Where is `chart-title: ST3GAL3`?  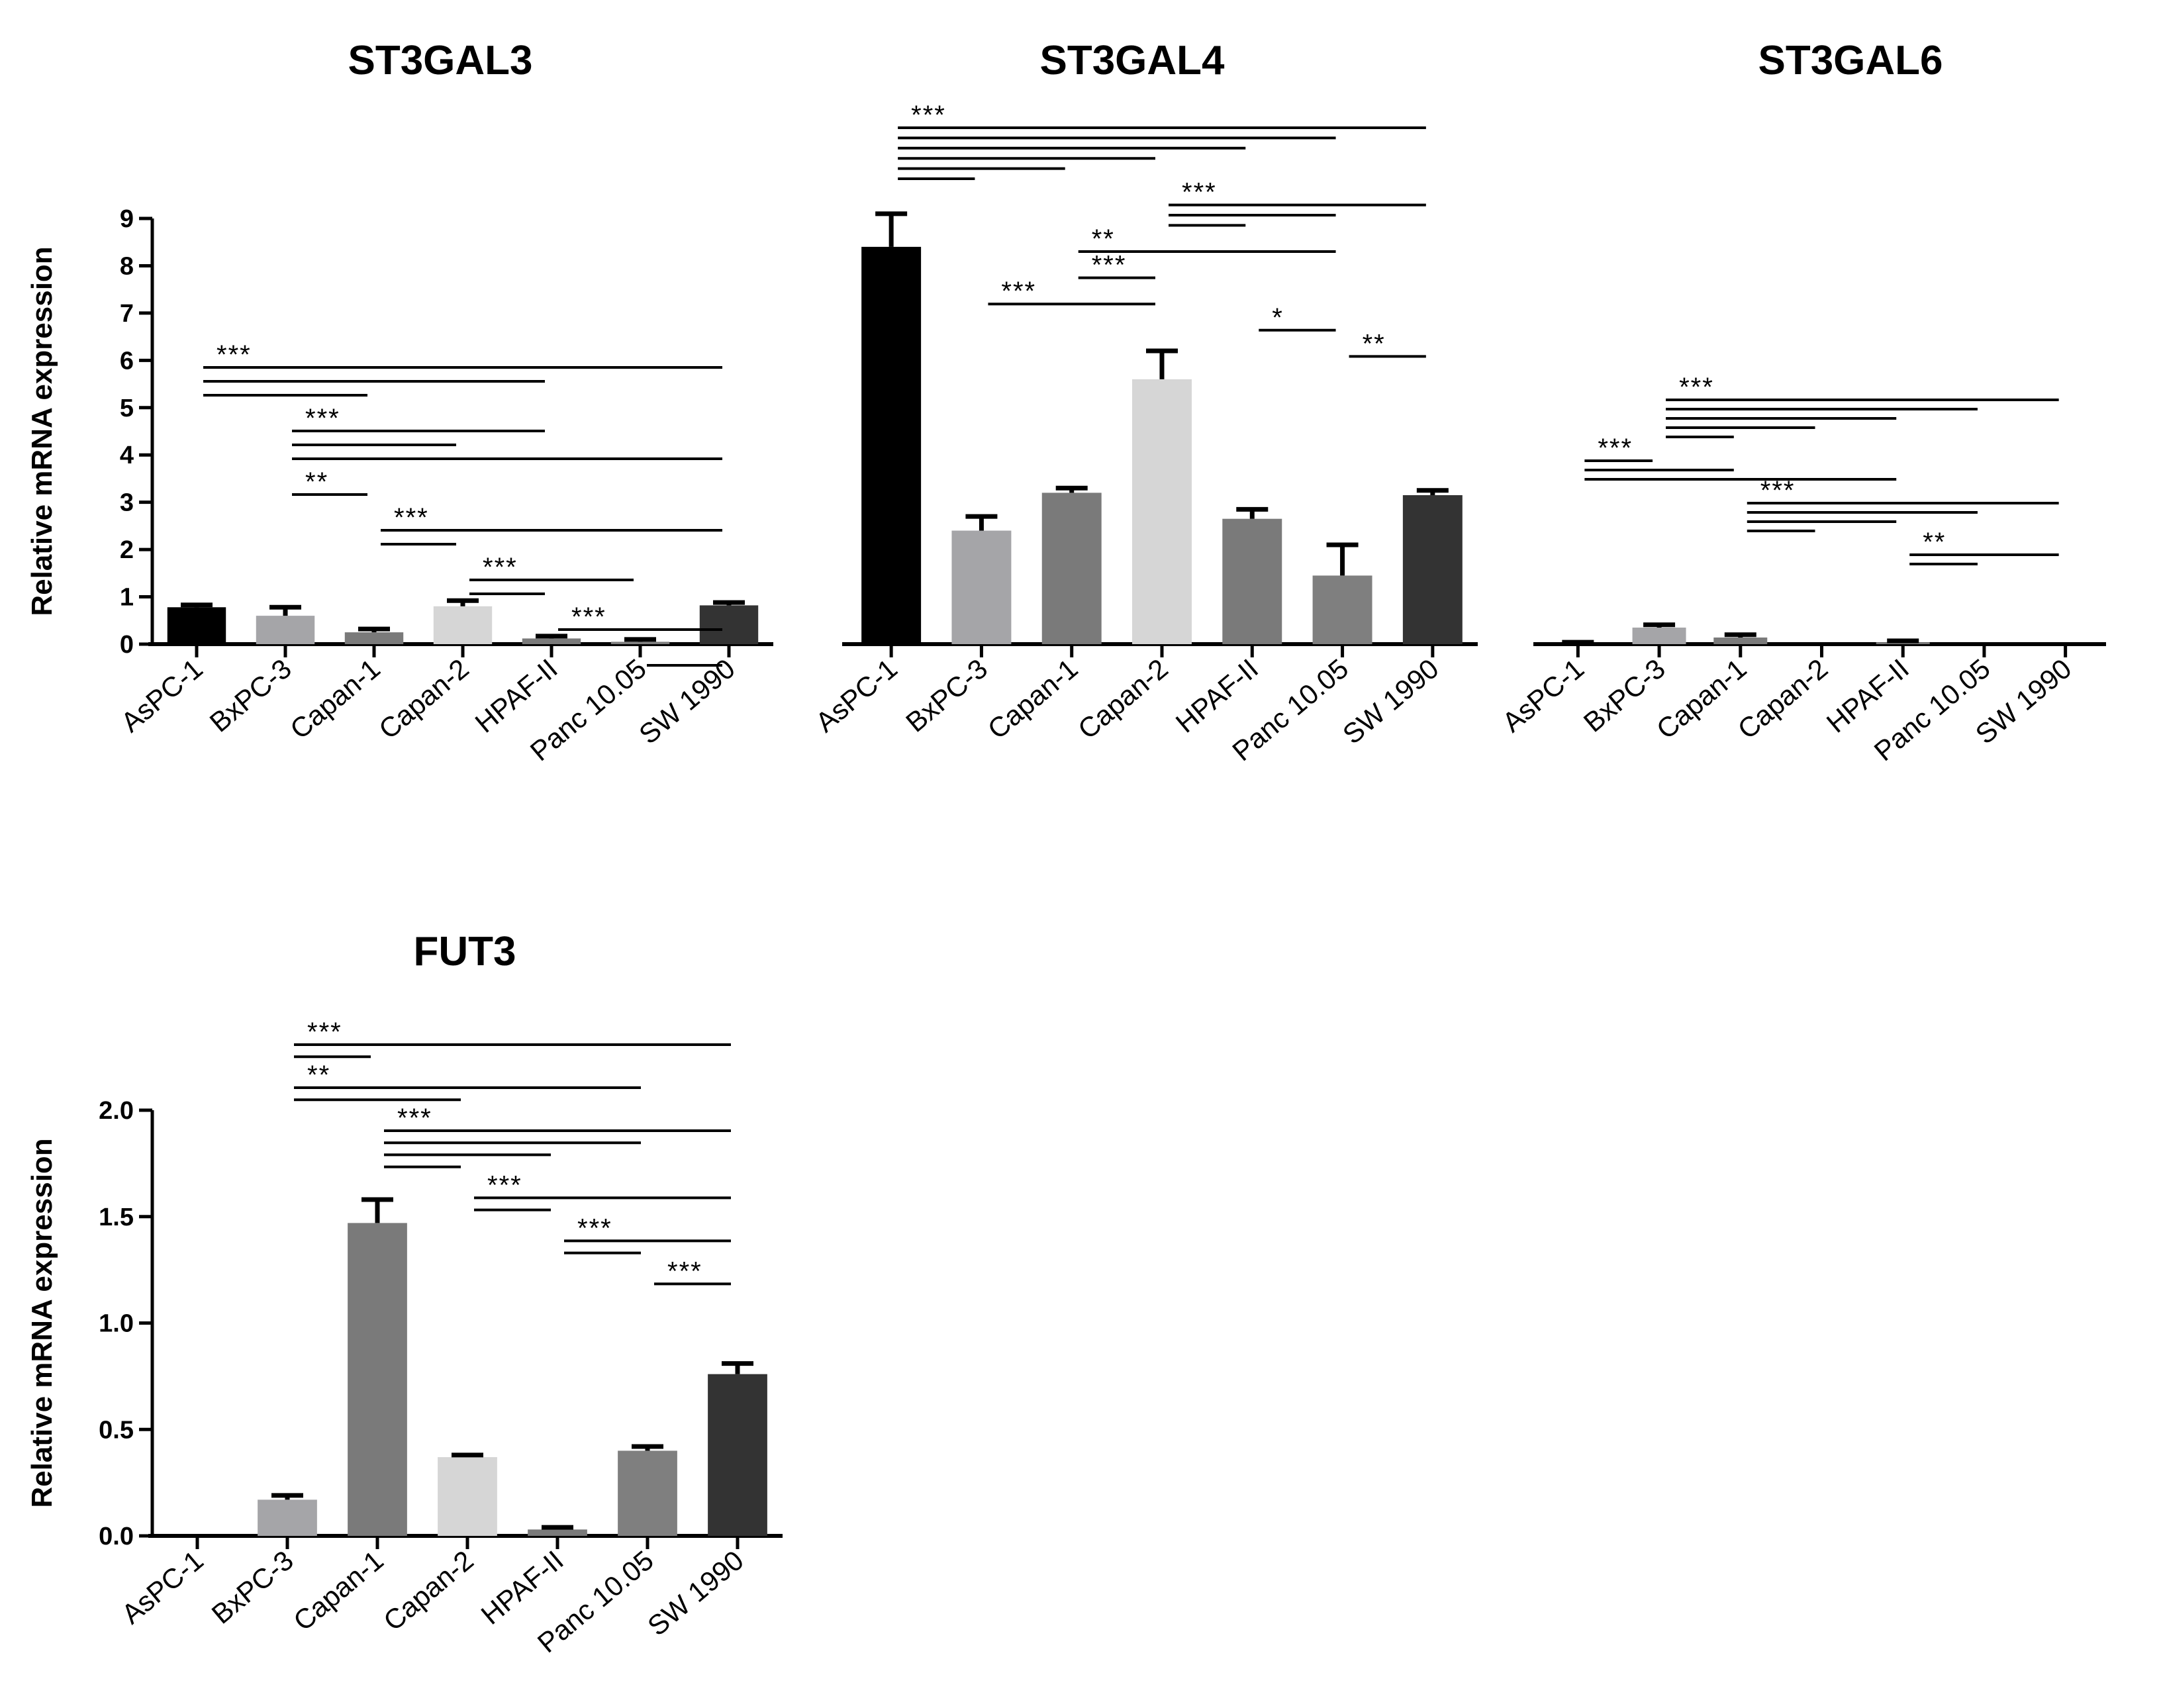 chart-title: ST3GAL3 is located at coordinates (440, 60).